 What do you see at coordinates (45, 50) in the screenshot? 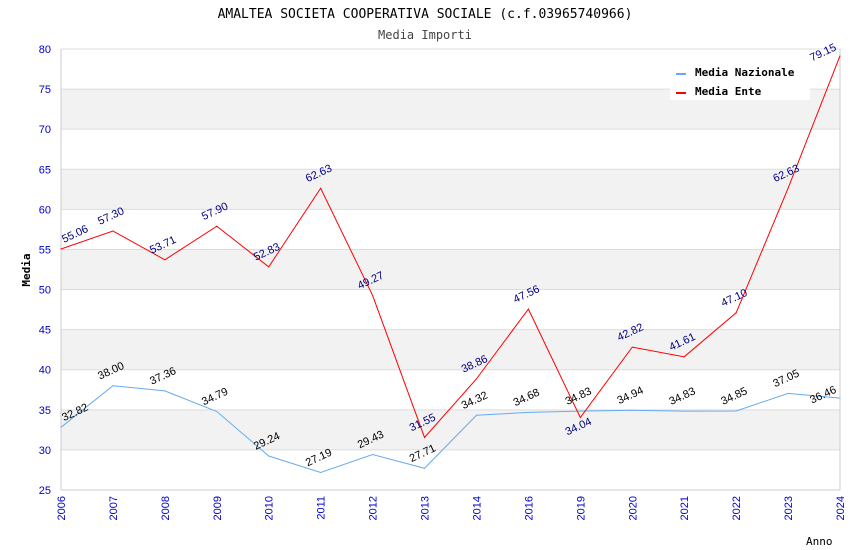
I see `y-tick-label: 80` at bounding box center [45, 50].